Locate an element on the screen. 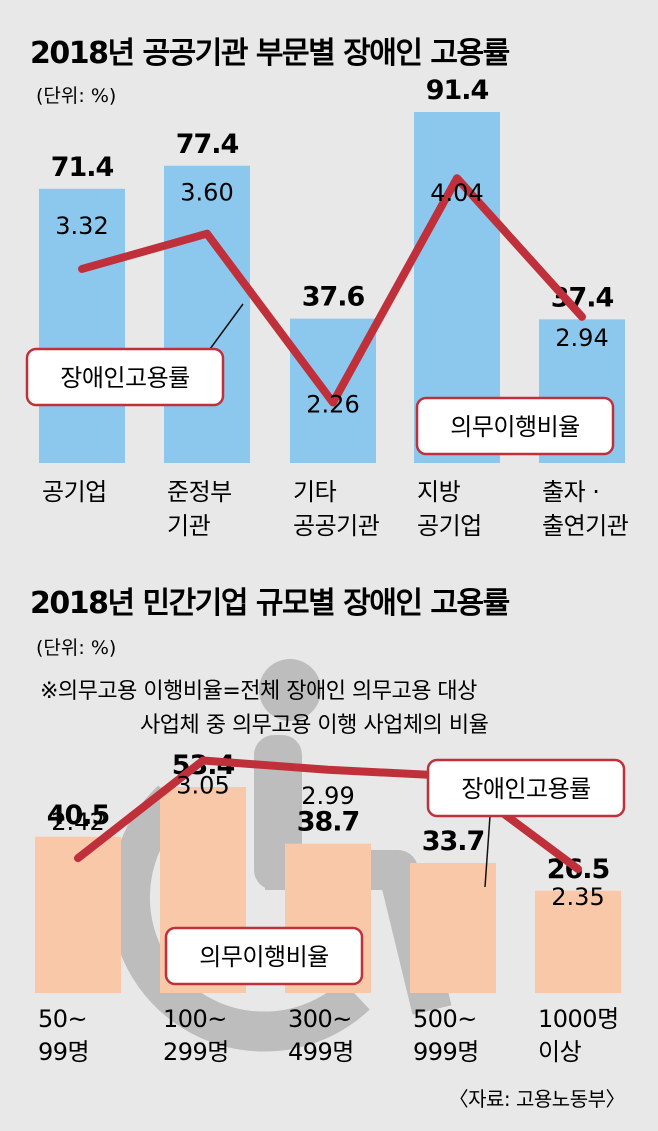  chart1-legend-leader is located at coordinates (226, 326).